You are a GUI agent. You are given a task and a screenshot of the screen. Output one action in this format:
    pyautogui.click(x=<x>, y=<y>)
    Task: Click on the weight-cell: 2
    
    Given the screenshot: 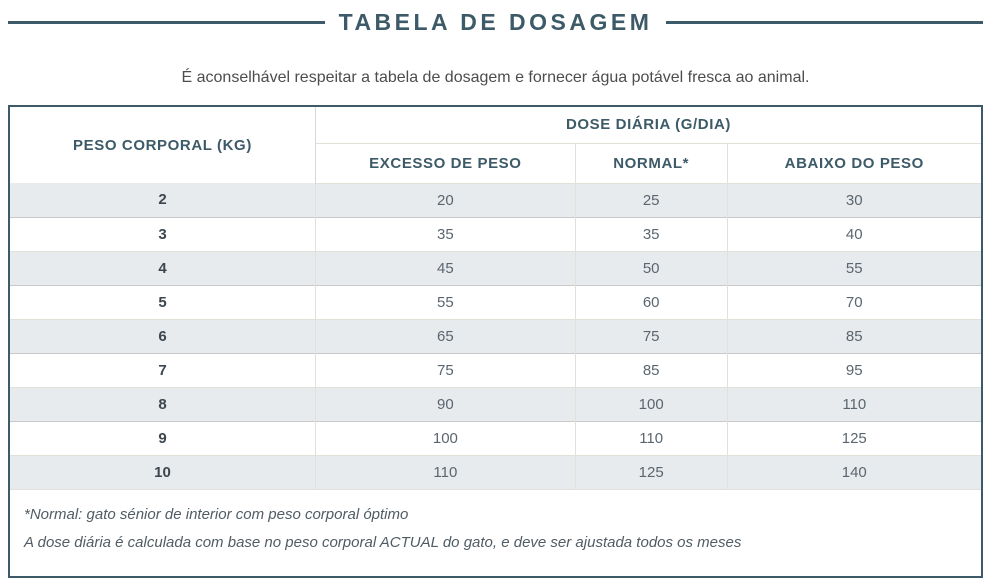 What is the action you would take?
    pyautogui.click(x=162, y=200)
    